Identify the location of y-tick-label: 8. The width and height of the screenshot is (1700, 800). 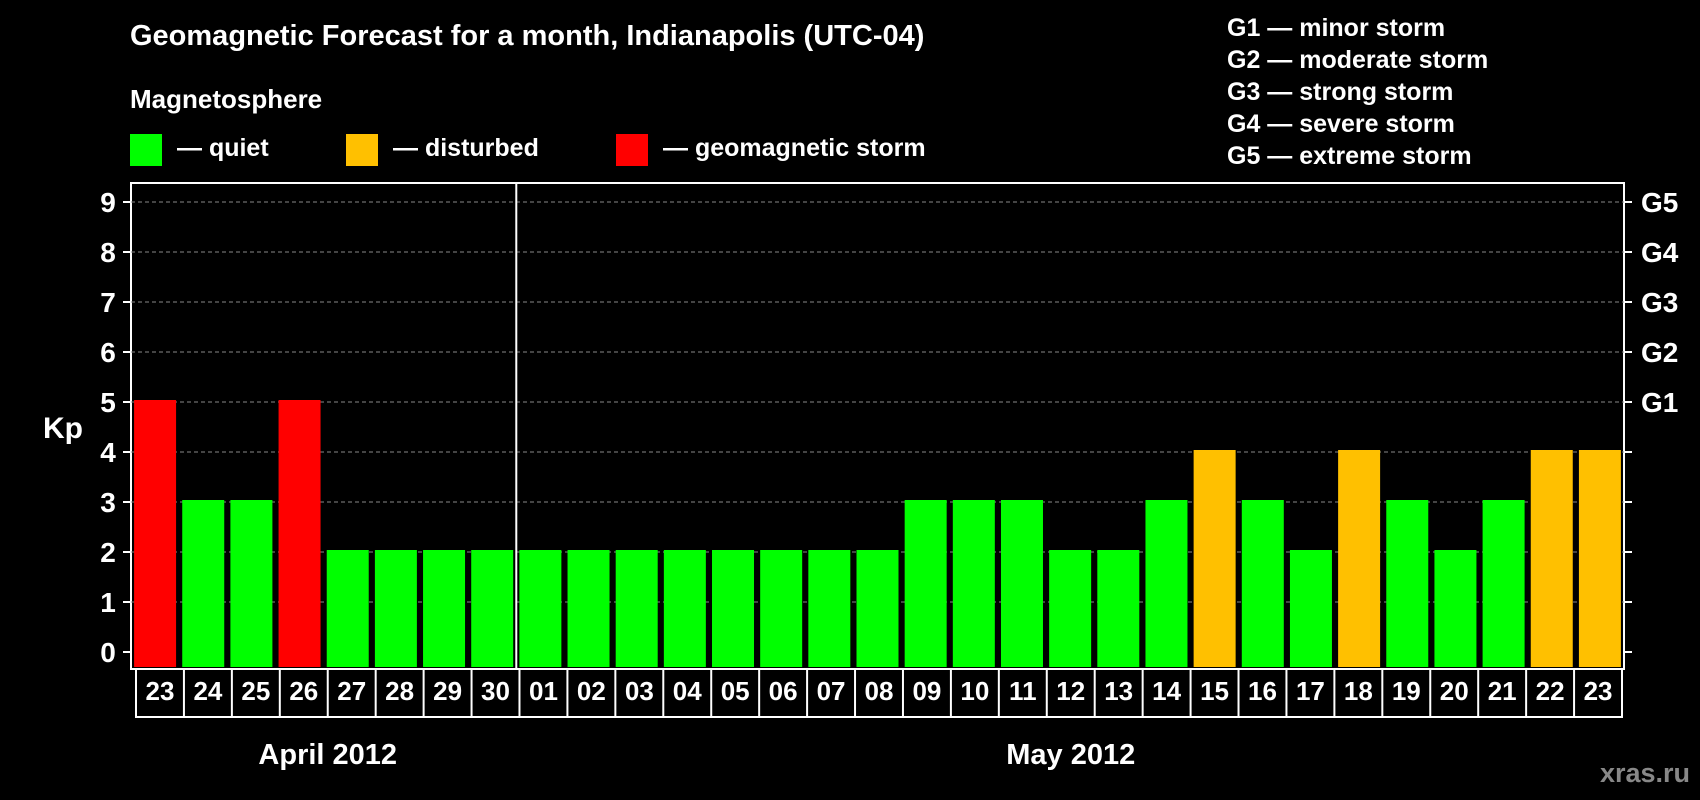
(108, 252).